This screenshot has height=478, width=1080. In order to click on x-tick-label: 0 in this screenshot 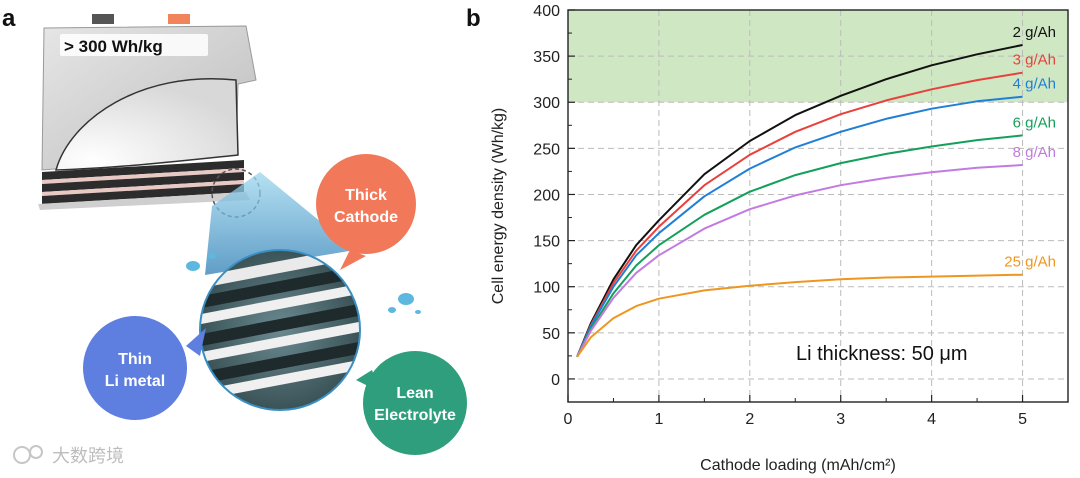, I will do `click(568, 419)`.